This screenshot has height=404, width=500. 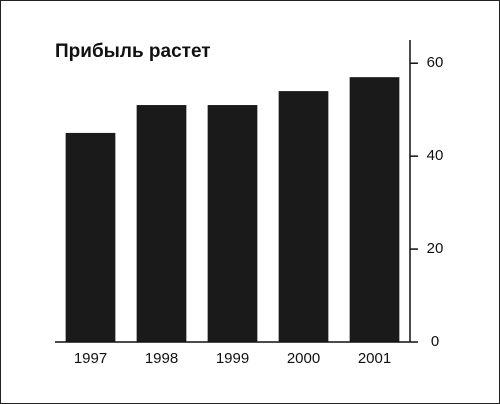 I want to click on x-tick-label: 1999, so click(x=232, y=358).